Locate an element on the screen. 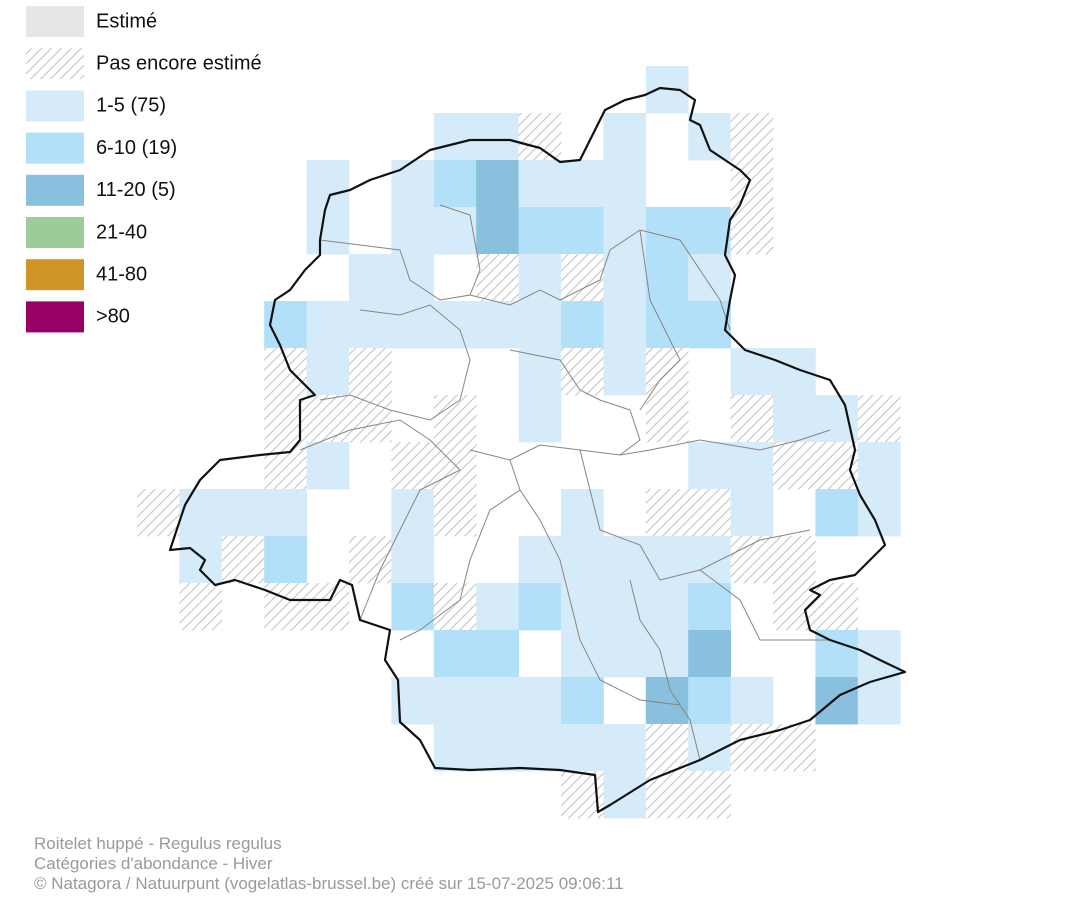 This screenshot has width=1074, height=900. legend-label: 1-5 (75) is located at coordinates (131, 106).